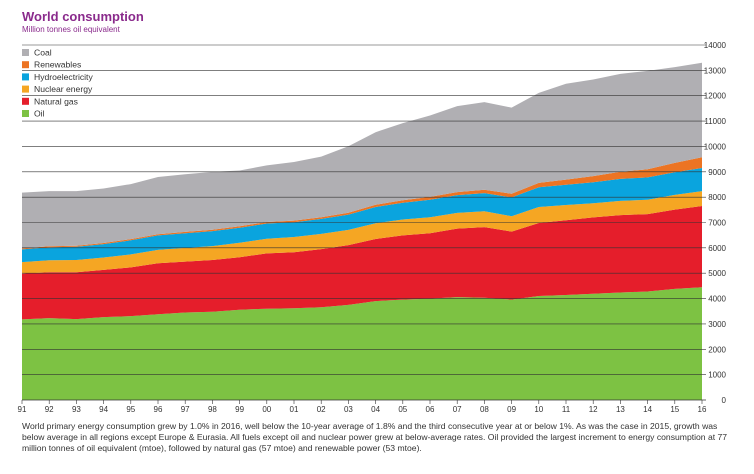 The height and width of the screenshot is (474, 754). What do you see at coordinates (375, 409) in the screenshot?
I see `x-tick-label: 04` at bounding box center [375, 409].